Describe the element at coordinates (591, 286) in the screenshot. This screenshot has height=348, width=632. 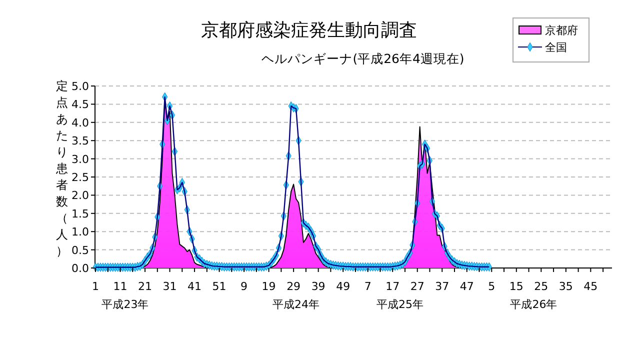
I see `x-tick-label: 45` at that location.